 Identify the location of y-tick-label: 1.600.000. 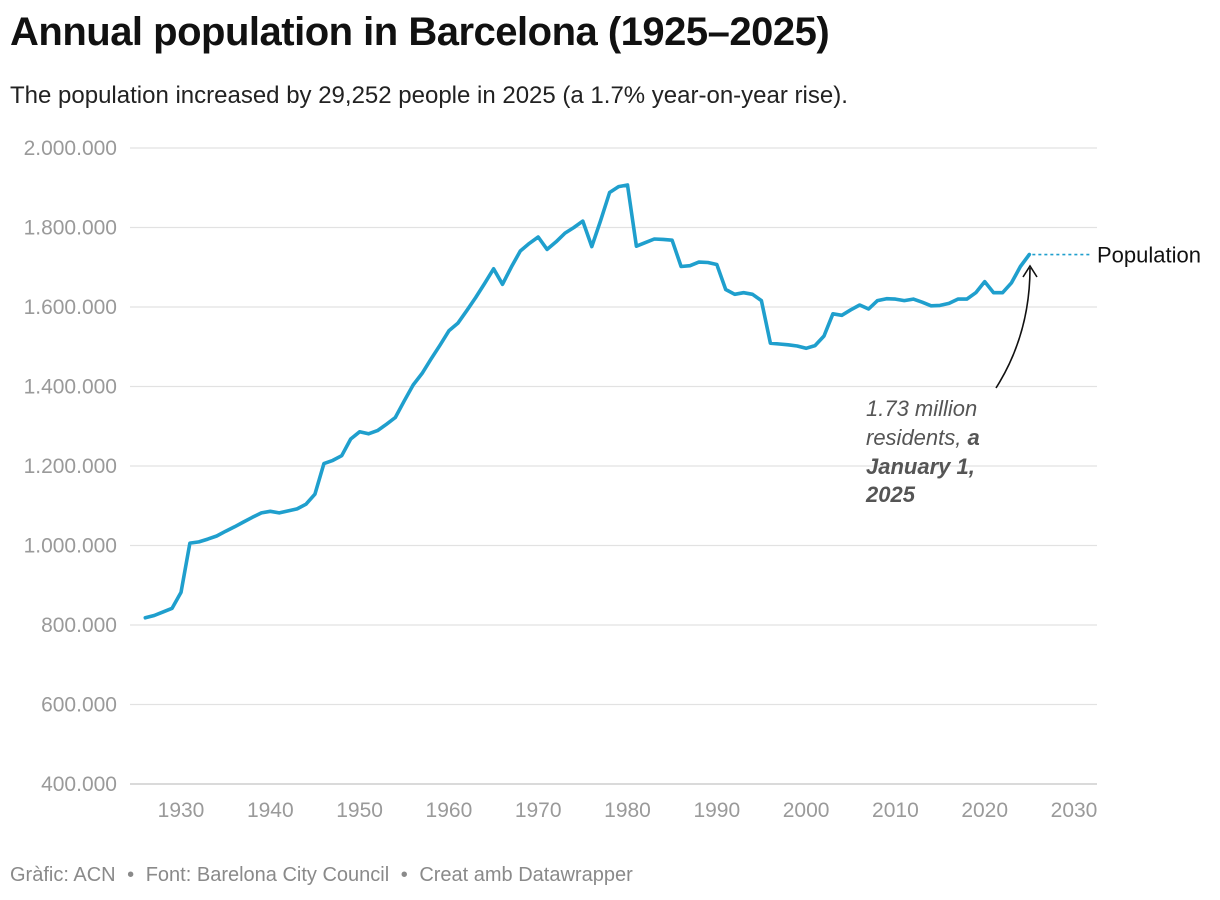
(70, 307).